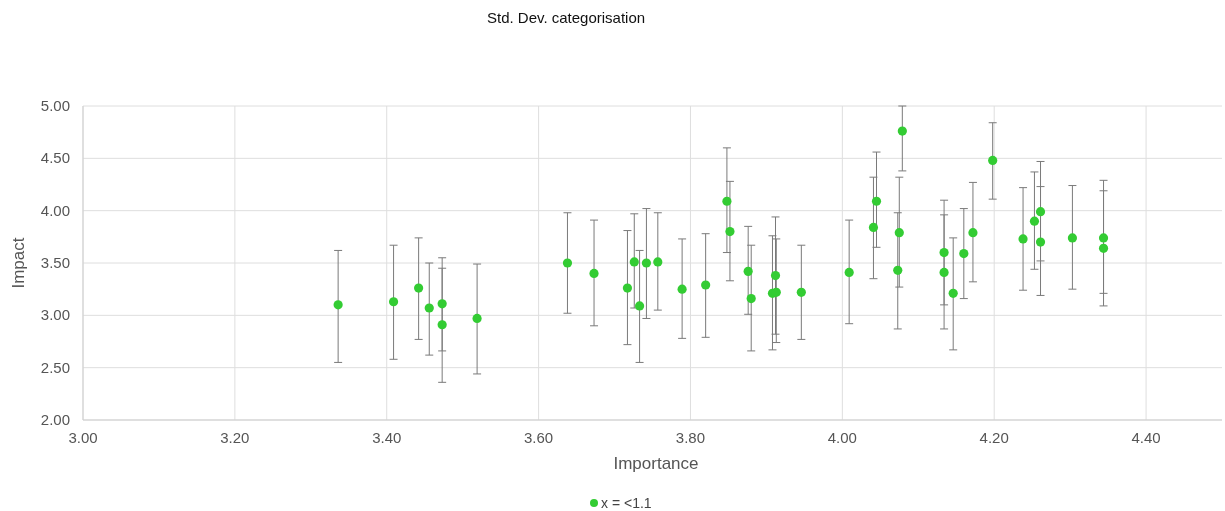 This screenshot has height=511, width=1225. What do you see at coordinates (842, 437) in the screenshot?
I see `x-tick-label: 4.00` at bounding box center [842, 437].